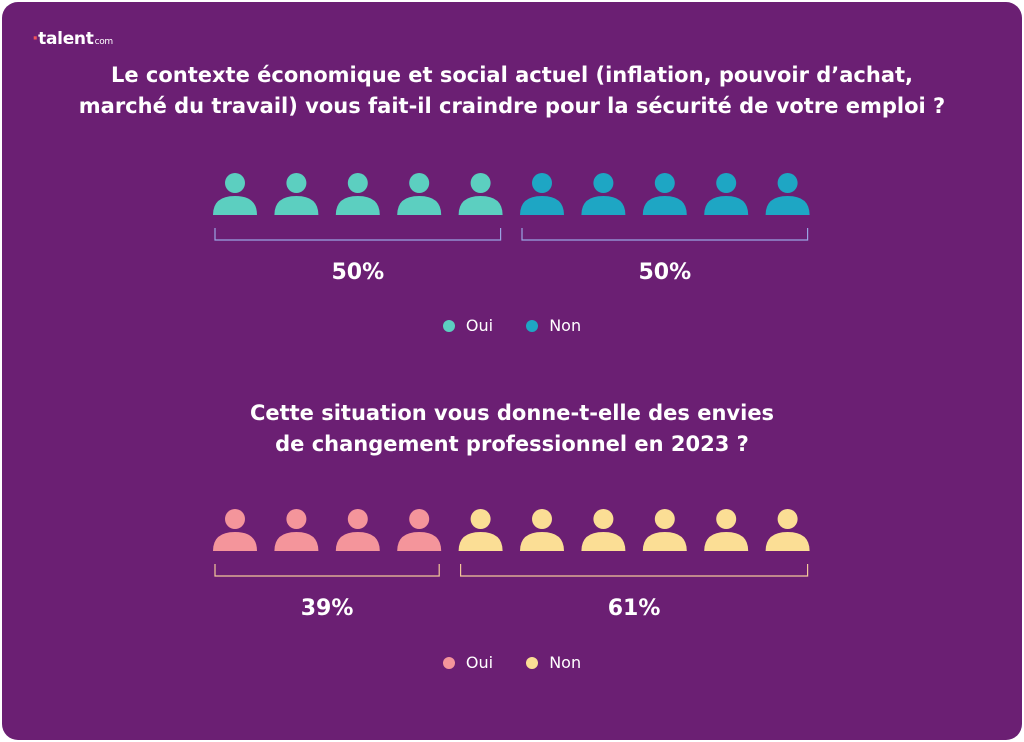 Image resolution: width=1024 pixels, height=742 pixels. I want to click on legend-2-label-non: Non, so click(565, 662).